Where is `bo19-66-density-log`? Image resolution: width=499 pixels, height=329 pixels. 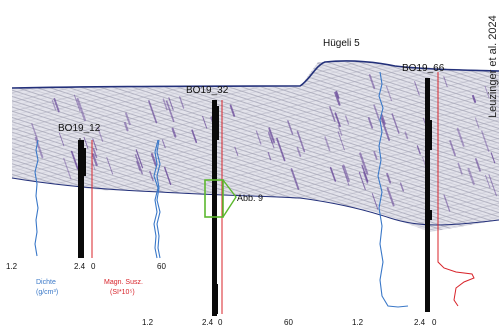 bo19-66-density-log is located at coordinates (393, 189).